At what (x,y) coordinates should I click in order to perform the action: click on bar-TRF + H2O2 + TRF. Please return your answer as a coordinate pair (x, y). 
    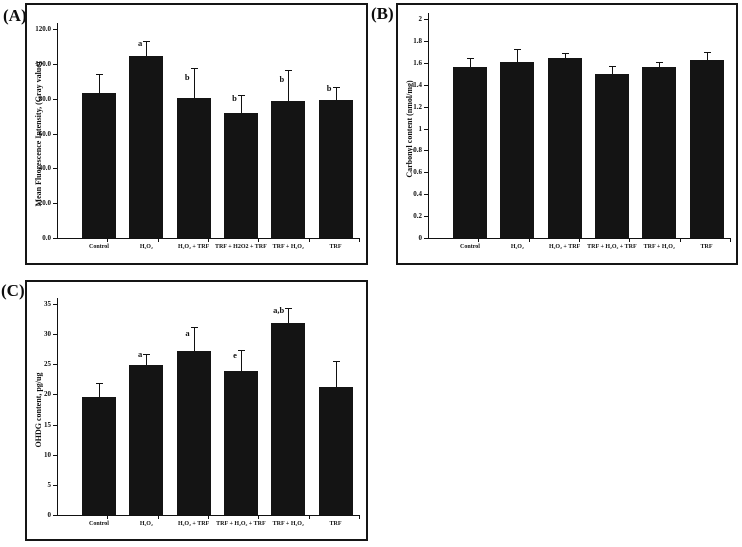
    Looking at the image, I should click on (240, 175).